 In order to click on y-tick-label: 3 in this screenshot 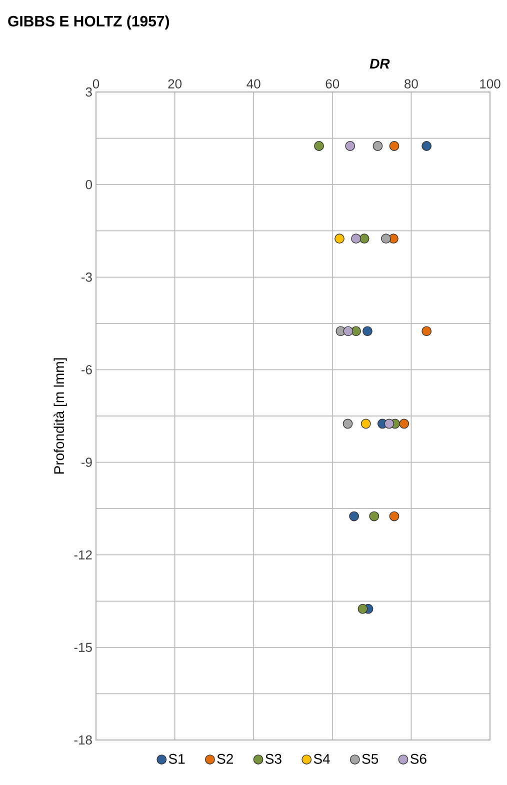, I will do `click(89, 92)`.